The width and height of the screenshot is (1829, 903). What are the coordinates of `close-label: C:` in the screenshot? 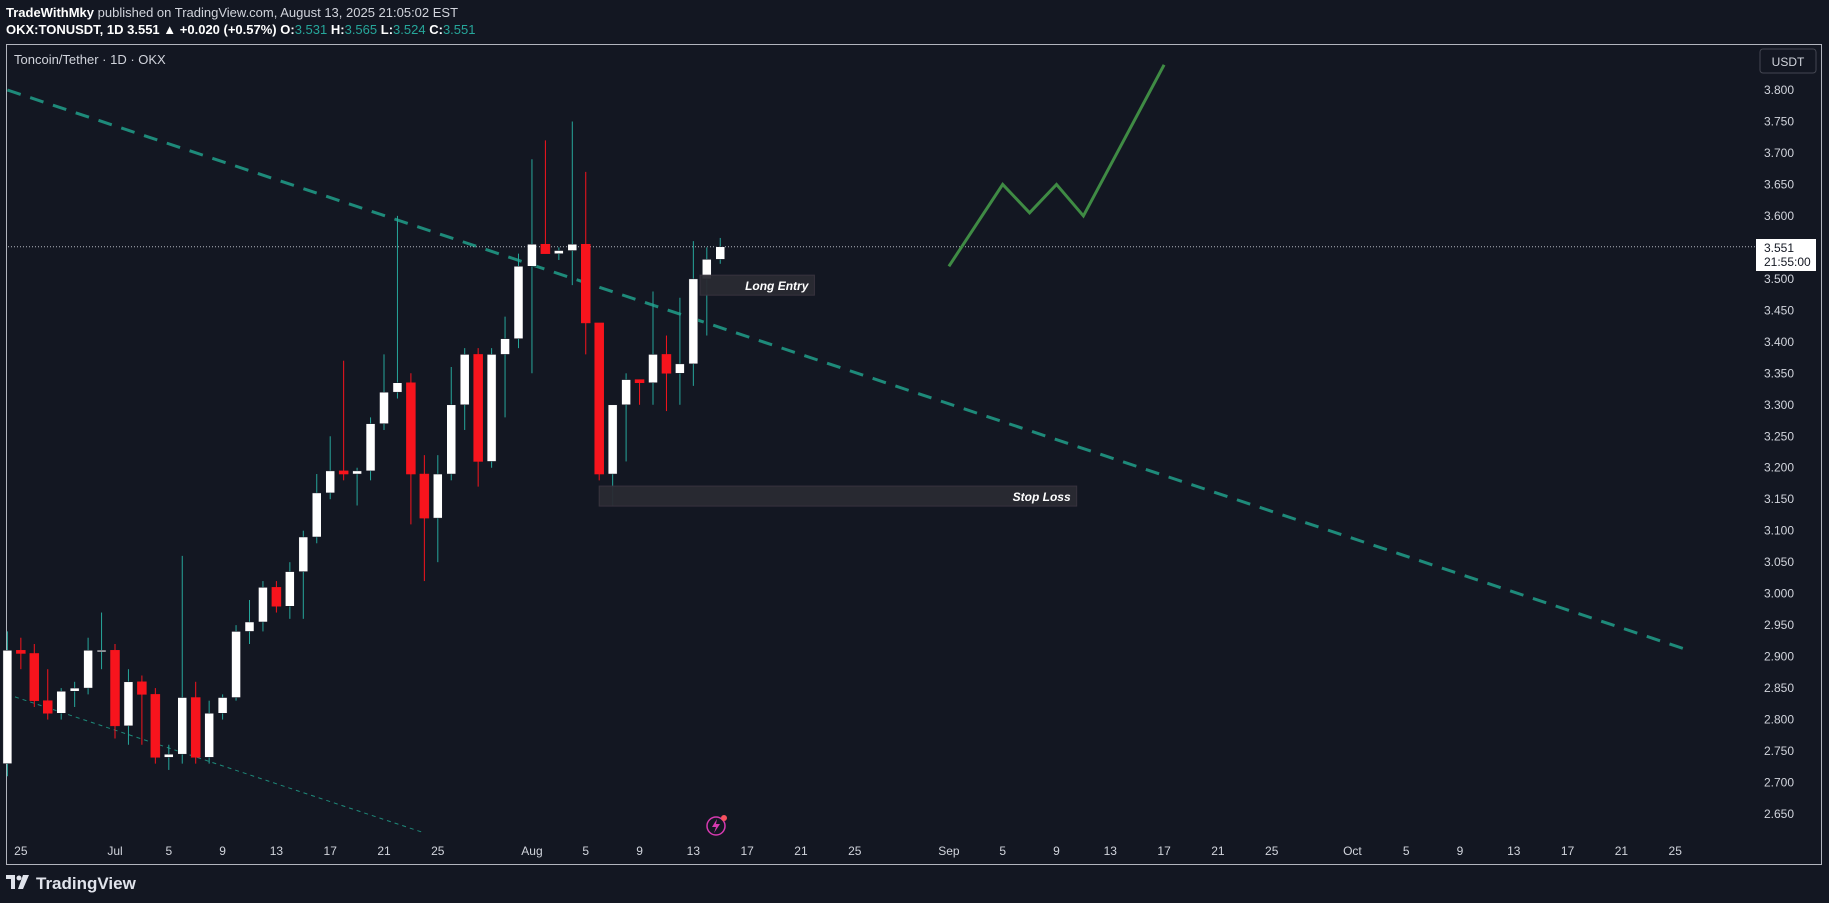 It's located at (436, 29).